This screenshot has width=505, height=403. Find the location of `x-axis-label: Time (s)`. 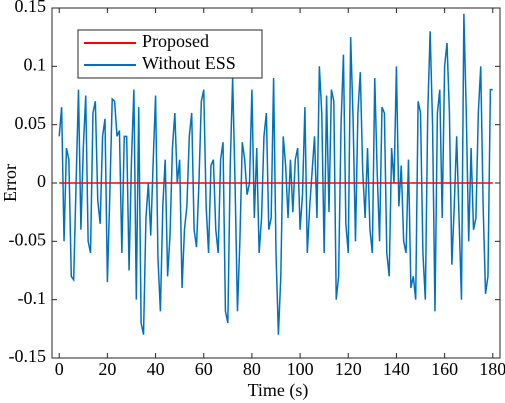

x-axis-label: Time (s) is located at coordinates (278, 390).